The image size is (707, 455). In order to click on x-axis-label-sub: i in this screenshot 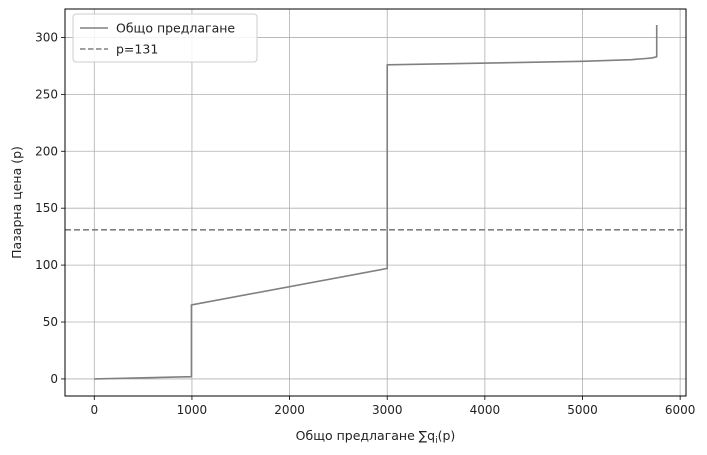, I will do `click(436, 441)`.